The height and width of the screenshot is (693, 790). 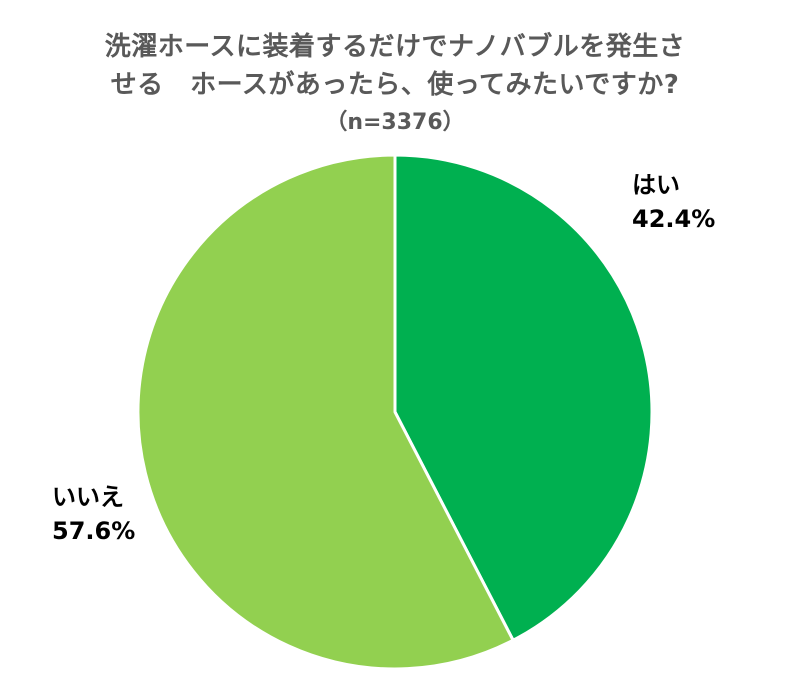 What do you see at coordinates (93, 514) in the screenshot?
I see `slice-label-no: いいえ 57.6%` at bounding box center [93, 514].